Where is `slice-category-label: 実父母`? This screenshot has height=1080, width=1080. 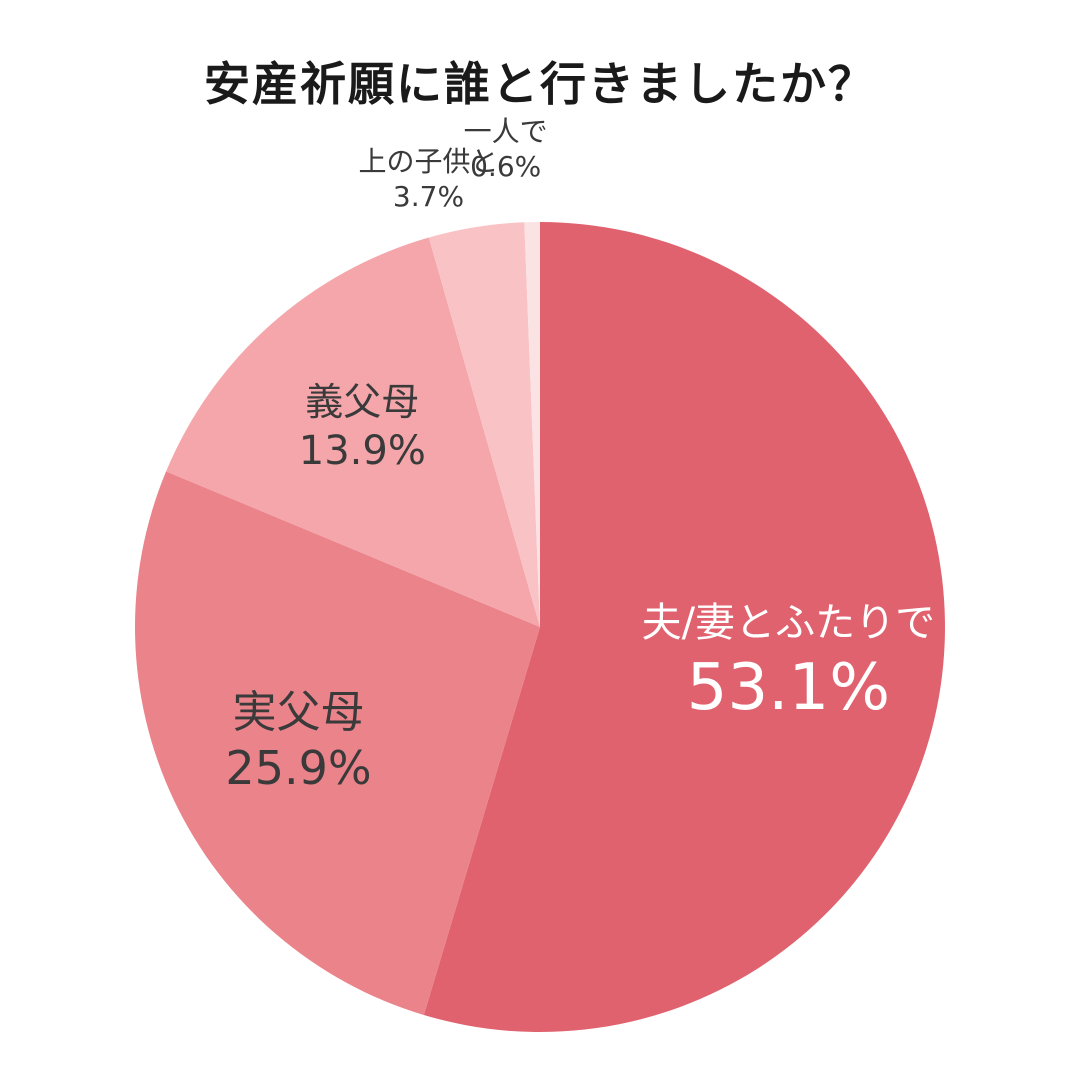 slice-category-label: 実父母 is located at coordinates (298, 713).